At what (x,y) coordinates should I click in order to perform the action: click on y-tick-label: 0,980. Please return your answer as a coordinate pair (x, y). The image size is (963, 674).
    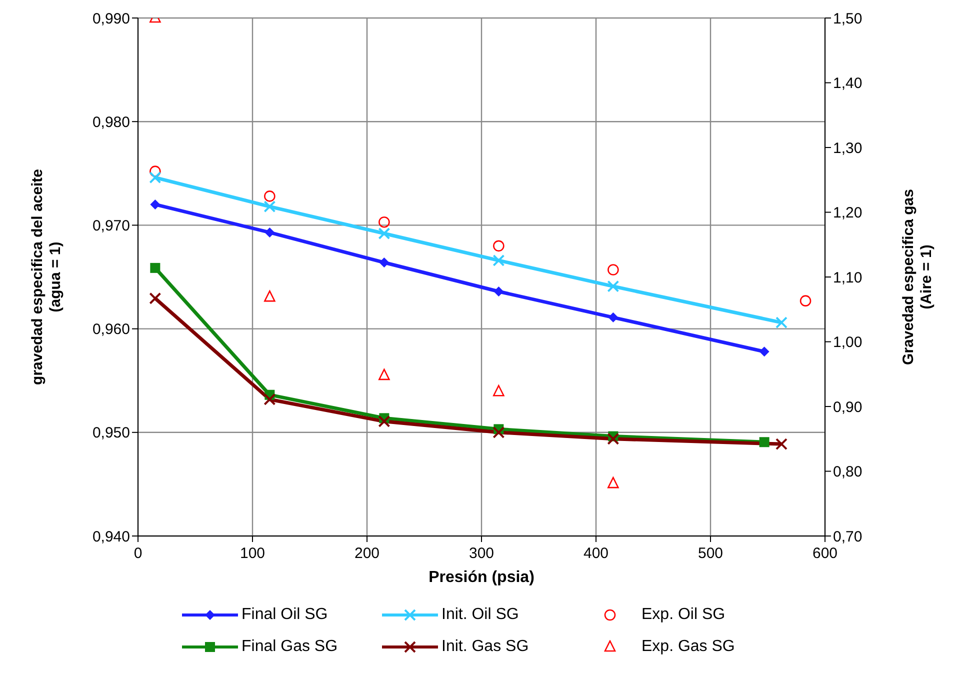
    Looking at the image, I should click on (111, 122).